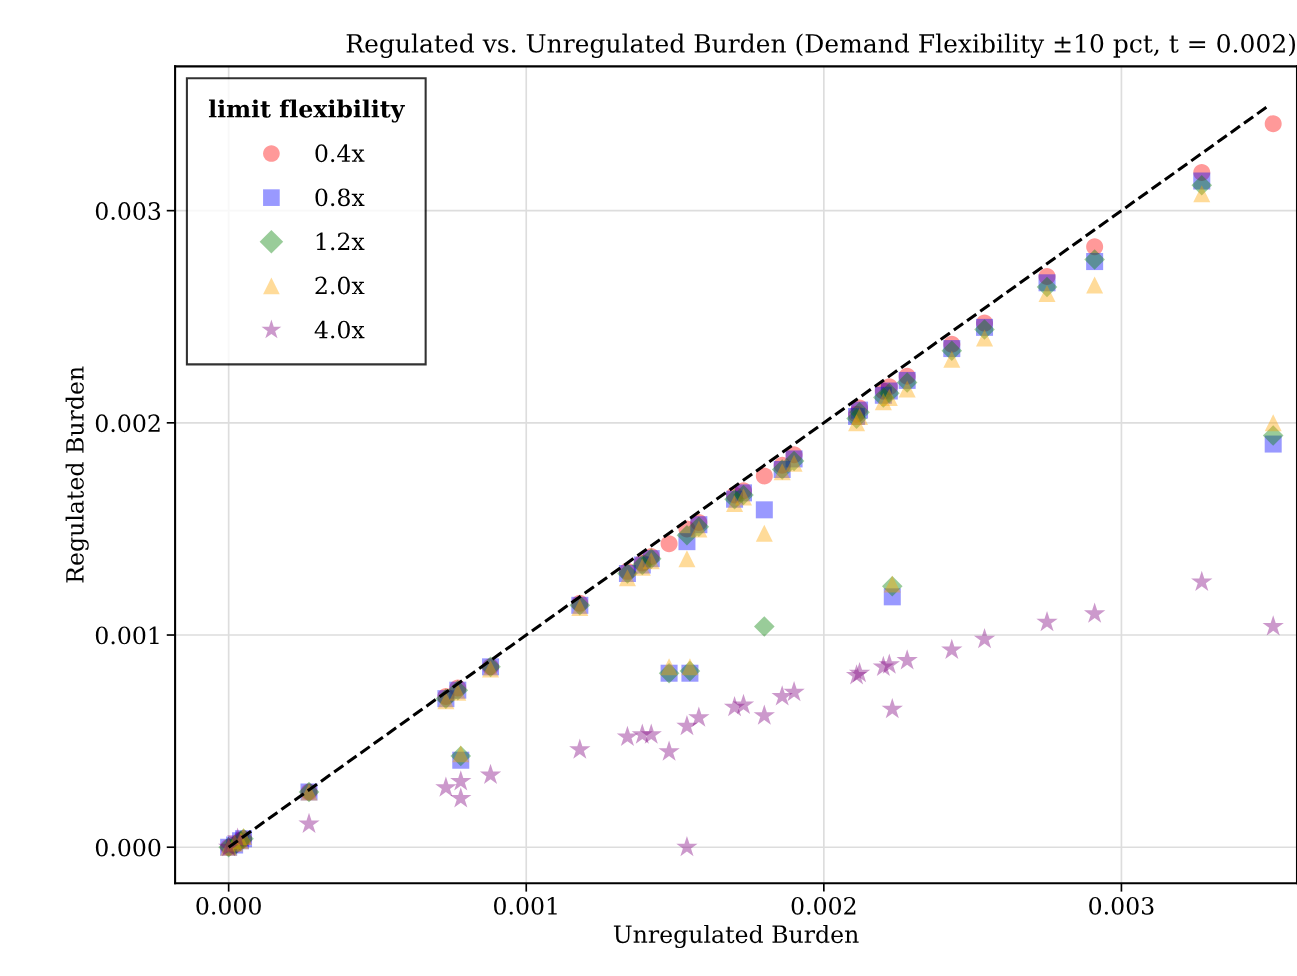 The height and width of the screenshot is (976, 1297). What do you see at coordinates (77, 474) in the screenshot?
I see `y-axis-title: Regulated Burden` at bounding box center [77, 474].